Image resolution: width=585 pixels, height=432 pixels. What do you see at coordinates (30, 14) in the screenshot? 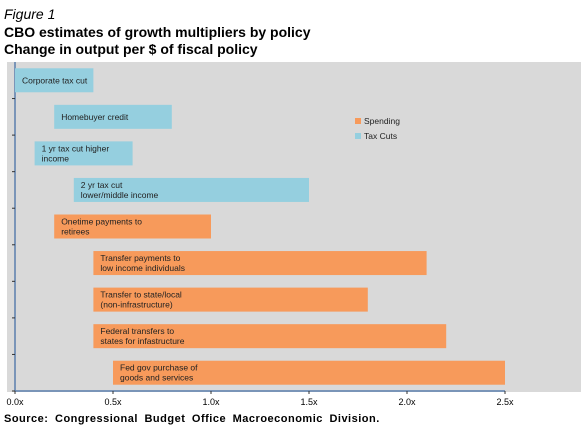
I see `figure-label: Figure 1` at bounding box center [30, 14].